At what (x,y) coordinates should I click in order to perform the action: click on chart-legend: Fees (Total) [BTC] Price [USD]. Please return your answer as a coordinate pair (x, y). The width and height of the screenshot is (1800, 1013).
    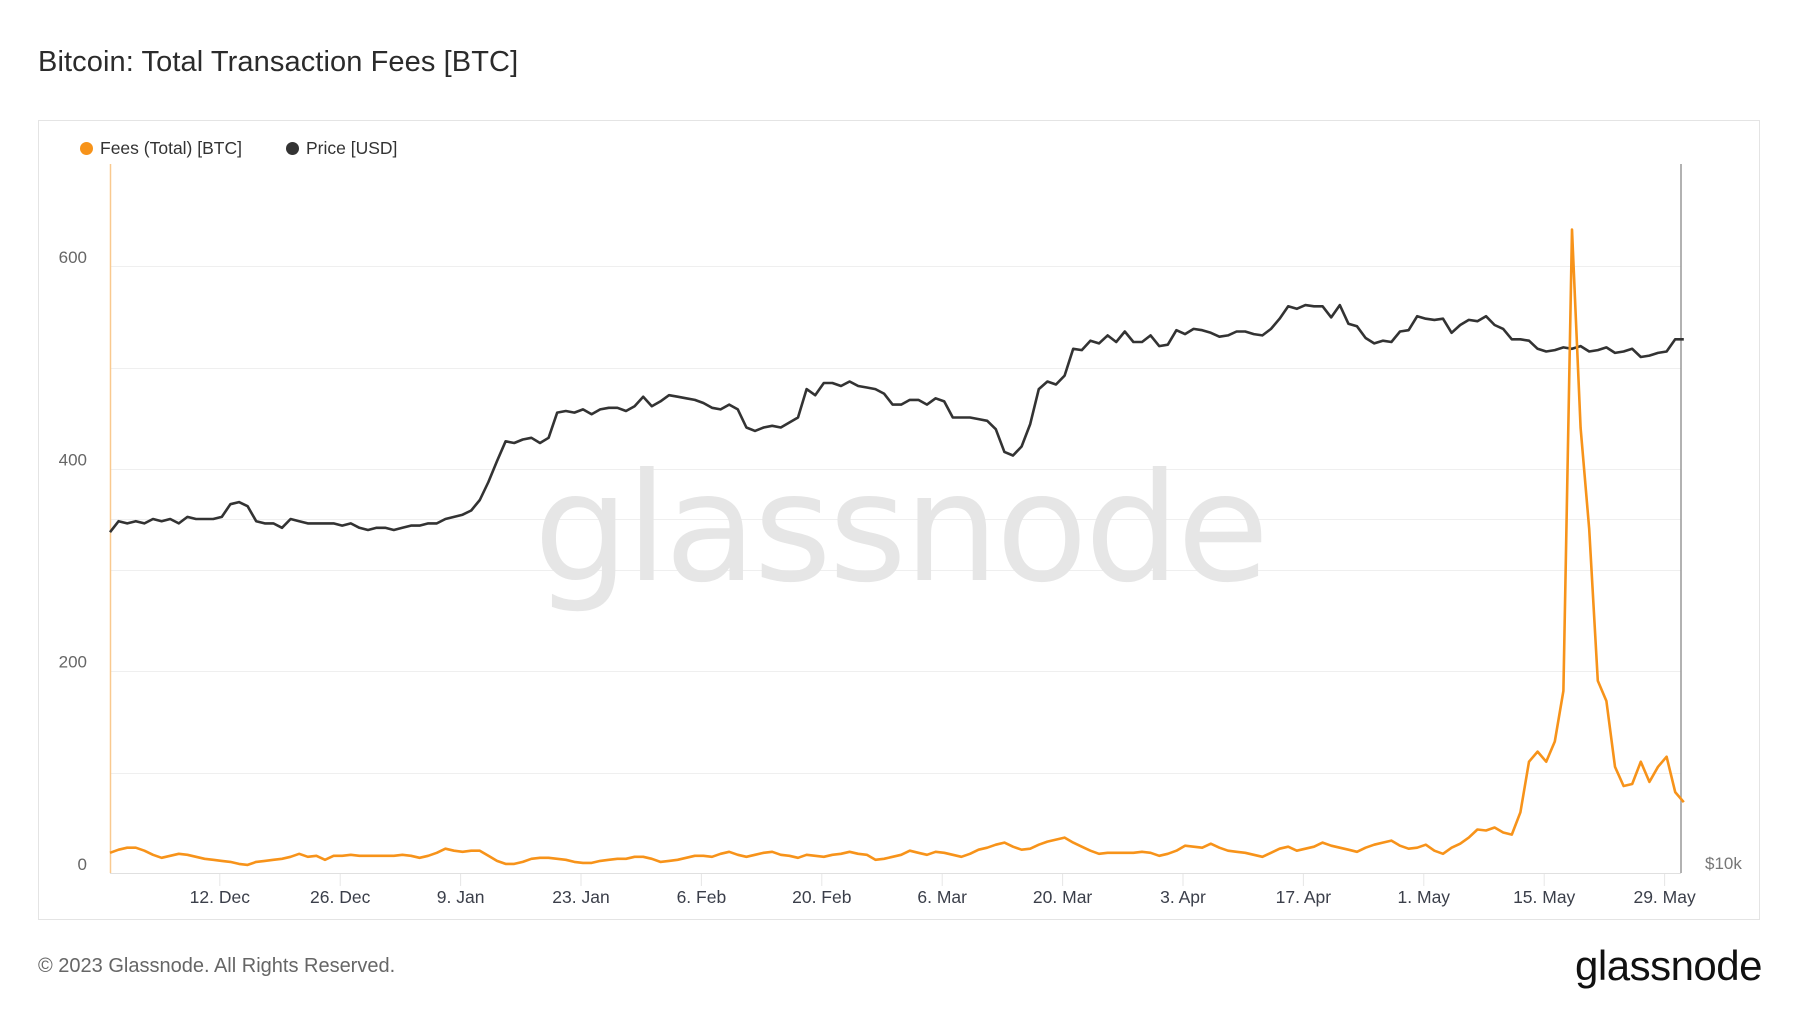
    Looking at the image, I should click on (238, 148).